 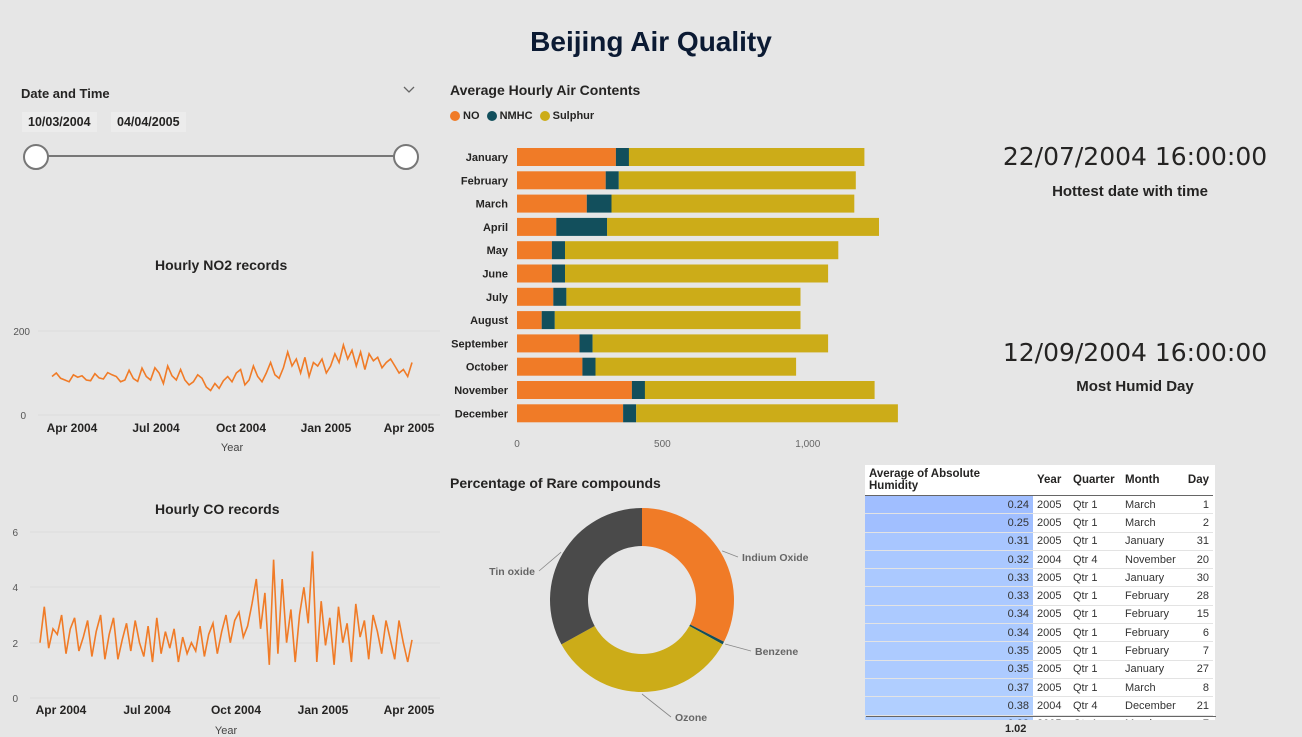 I want to click on cell-day: 20, so click(x=1198, y=560).